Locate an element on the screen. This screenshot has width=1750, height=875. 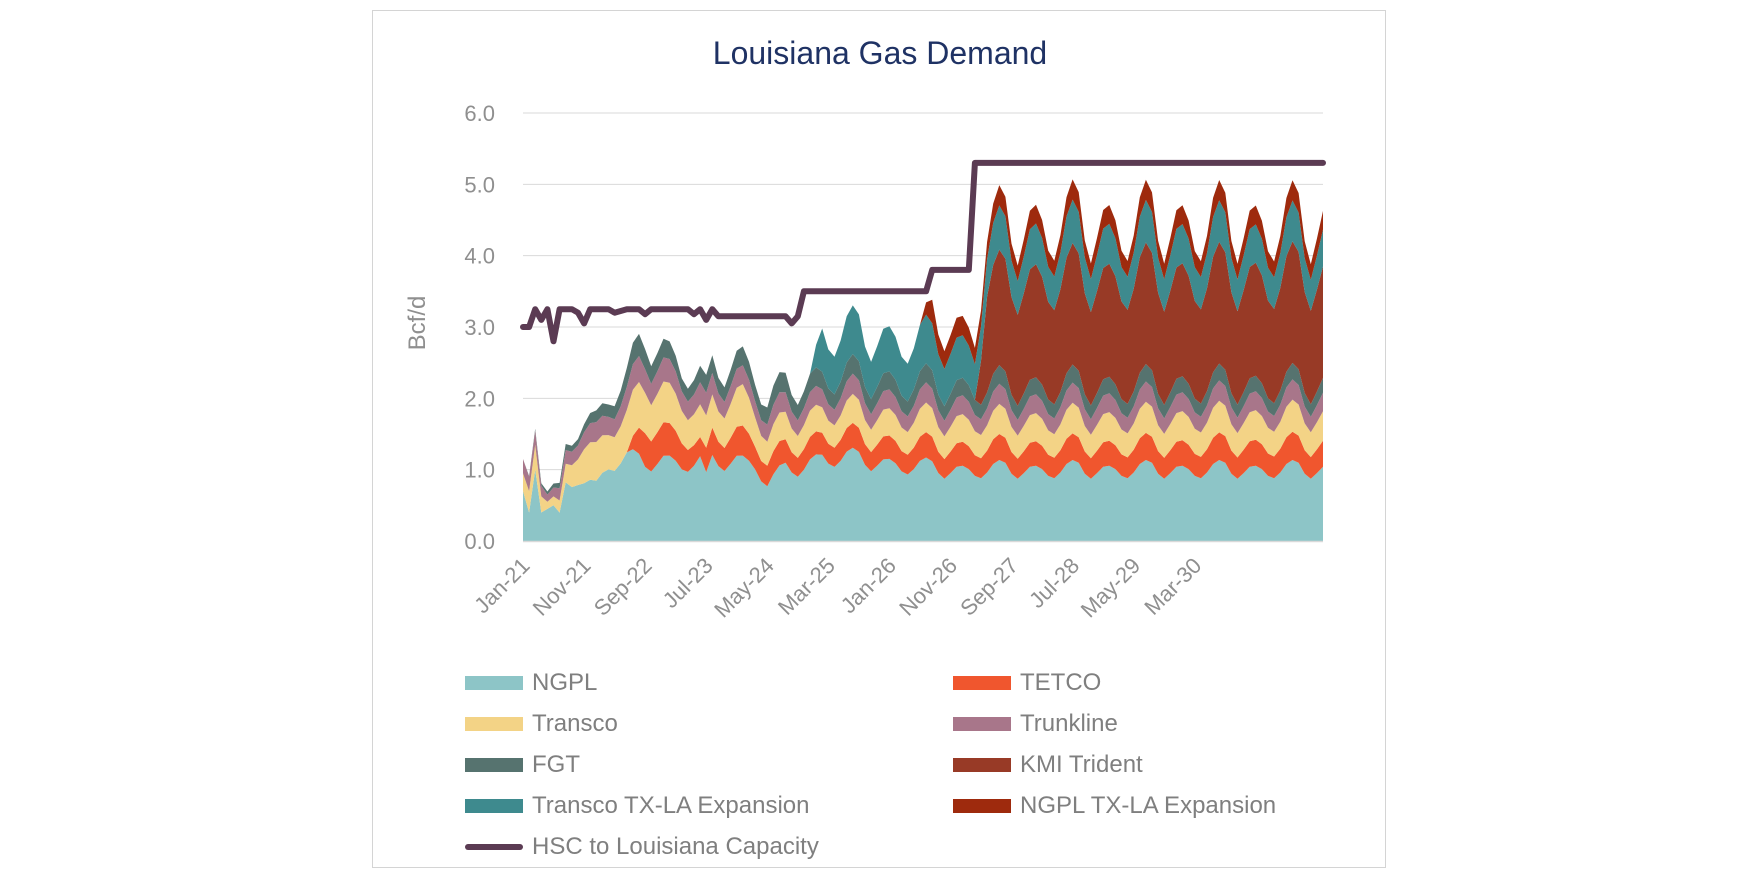
y-tick-label: 6.0 is located at coordinates (479, 113).